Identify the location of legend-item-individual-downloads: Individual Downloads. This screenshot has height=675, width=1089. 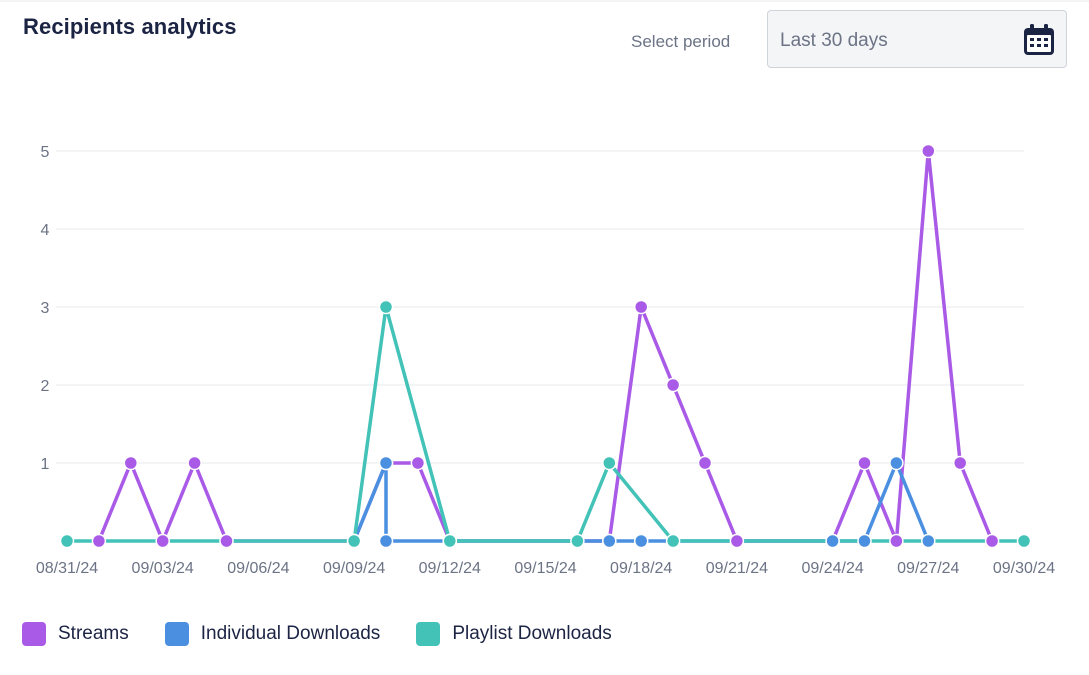
(272, 634).